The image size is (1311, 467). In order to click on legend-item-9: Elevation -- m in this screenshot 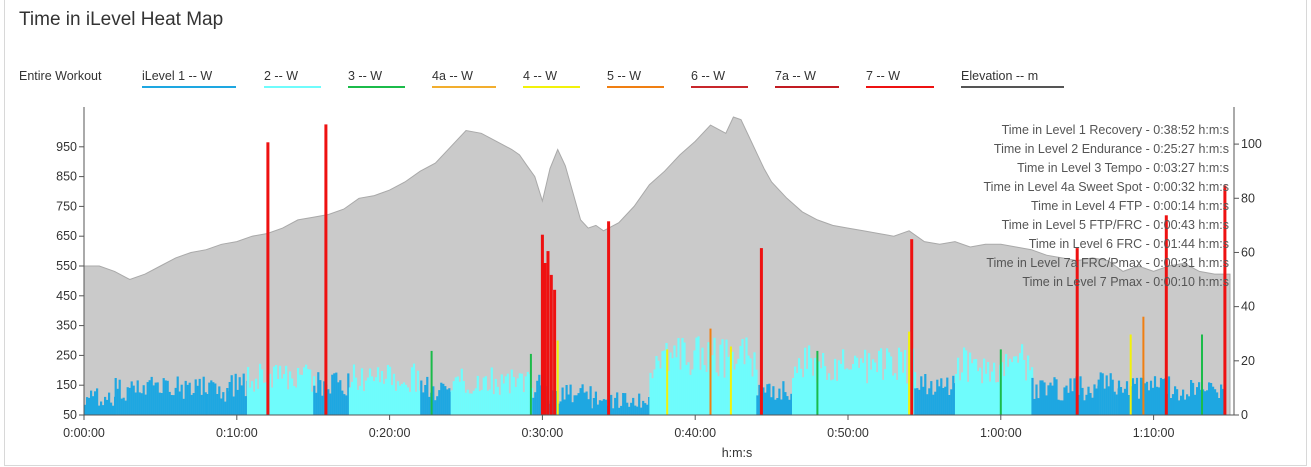, I will do `click(1012, 78)`.